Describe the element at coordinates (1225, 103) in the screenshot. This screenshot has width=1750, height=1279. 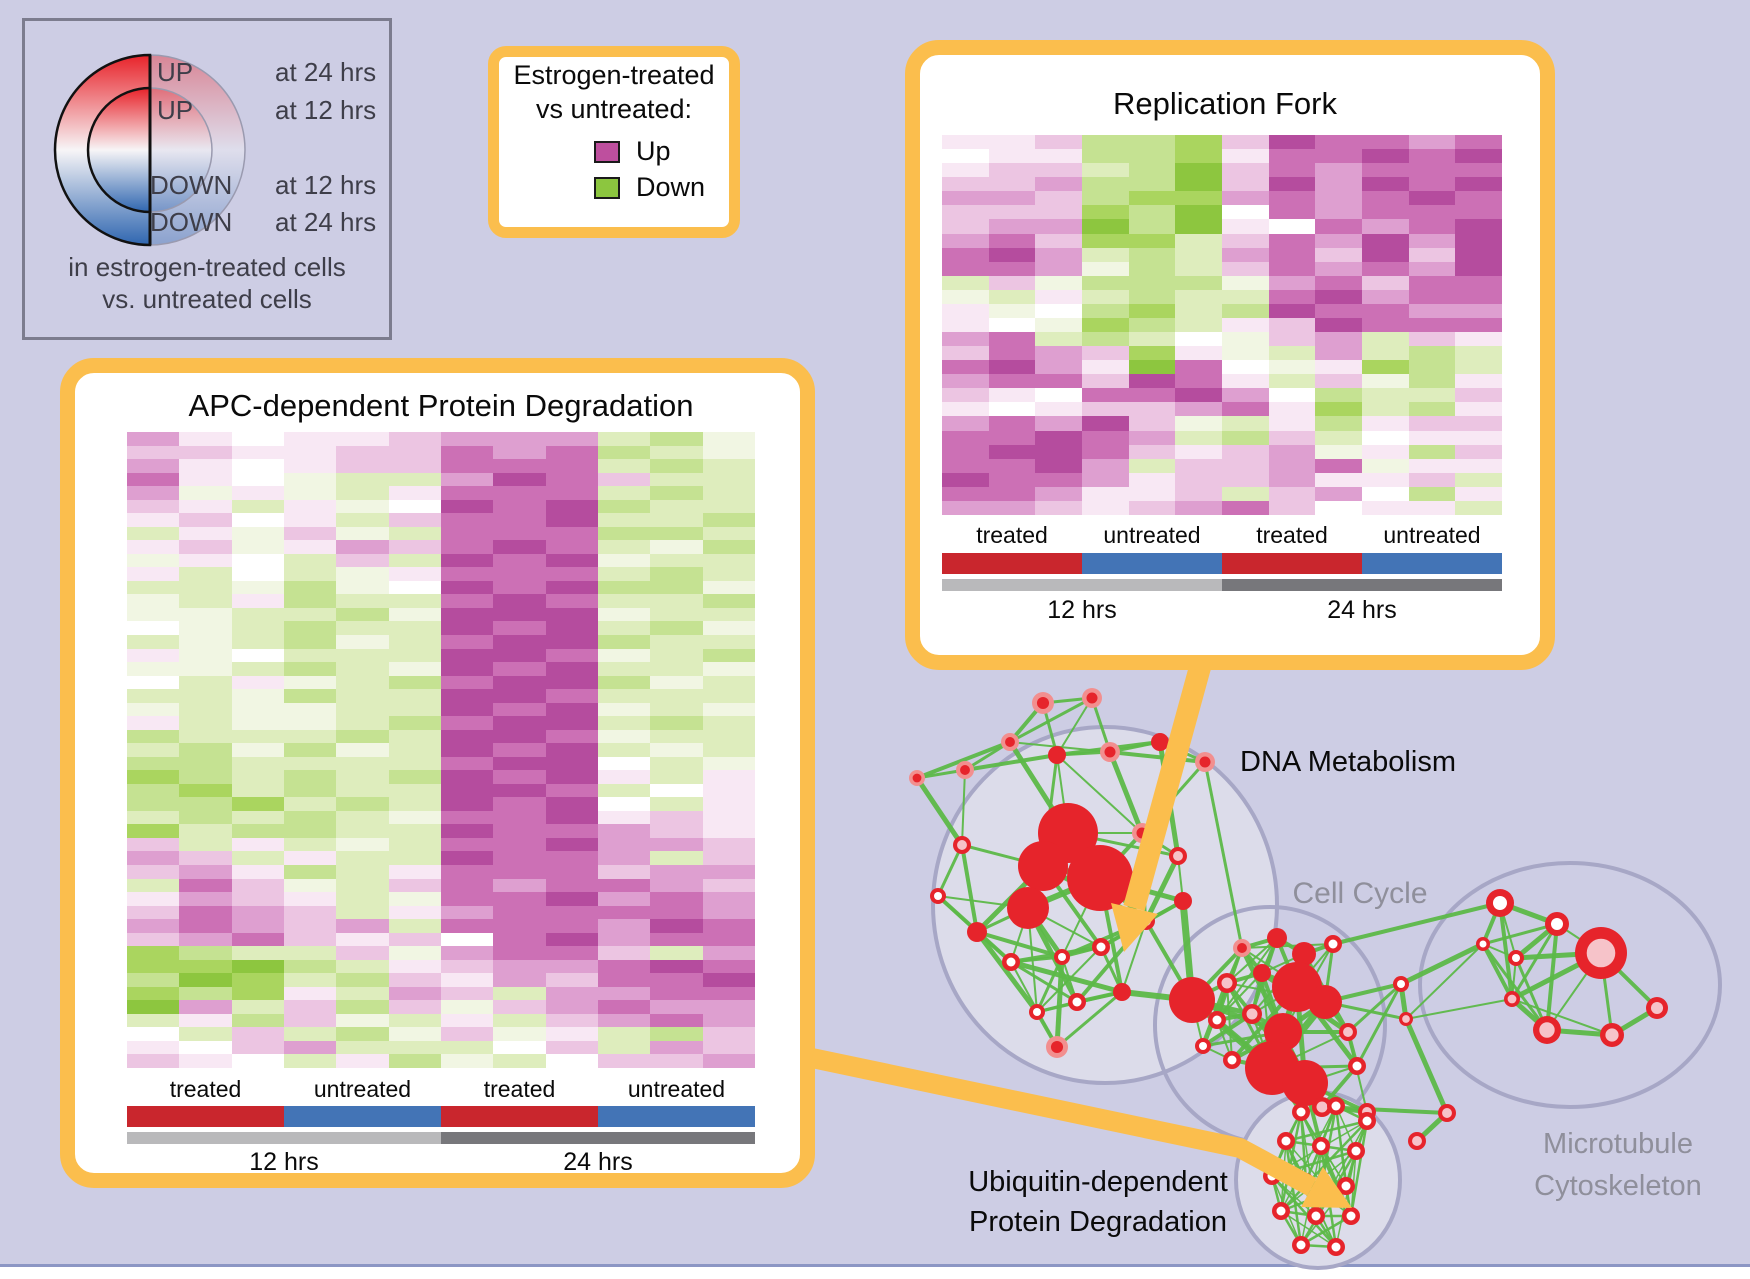
I see `replication-fork-title: Replication Fork` at that location.